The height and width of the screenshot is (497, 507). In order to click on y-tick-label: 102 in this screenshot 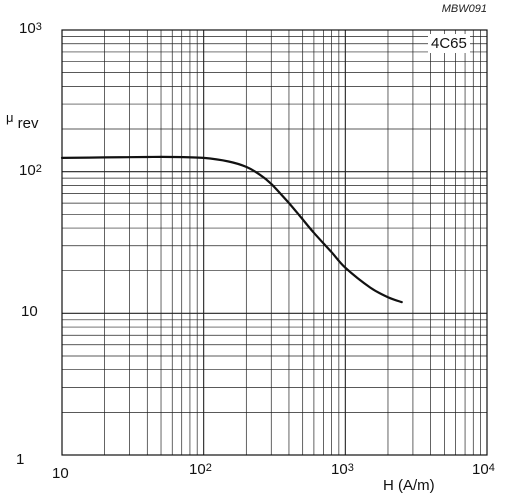, I will do `click(30, 170)`.